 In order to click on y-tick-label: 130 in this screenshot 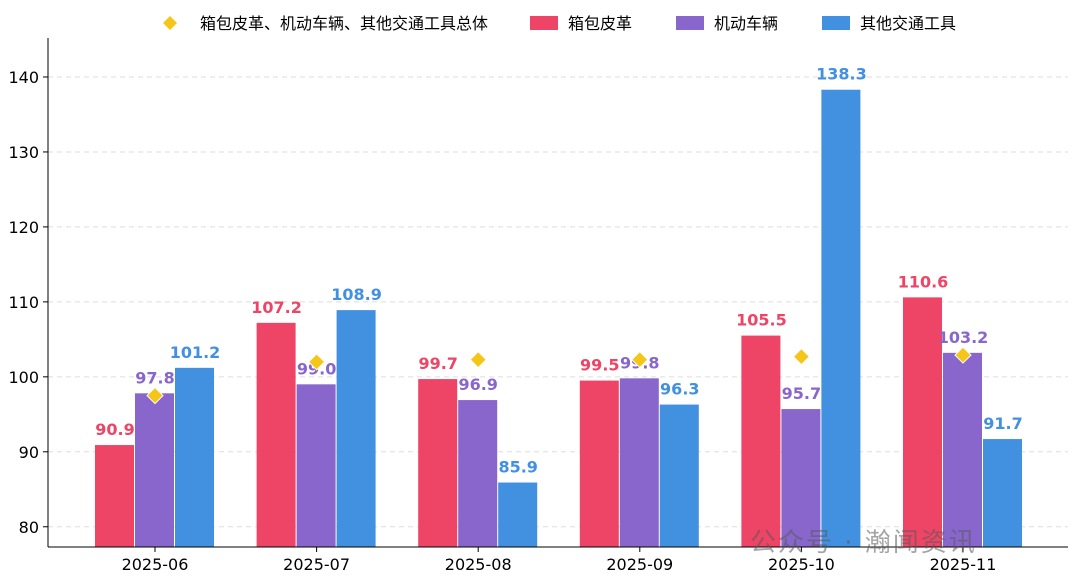, I will do `click(23, 152)`.